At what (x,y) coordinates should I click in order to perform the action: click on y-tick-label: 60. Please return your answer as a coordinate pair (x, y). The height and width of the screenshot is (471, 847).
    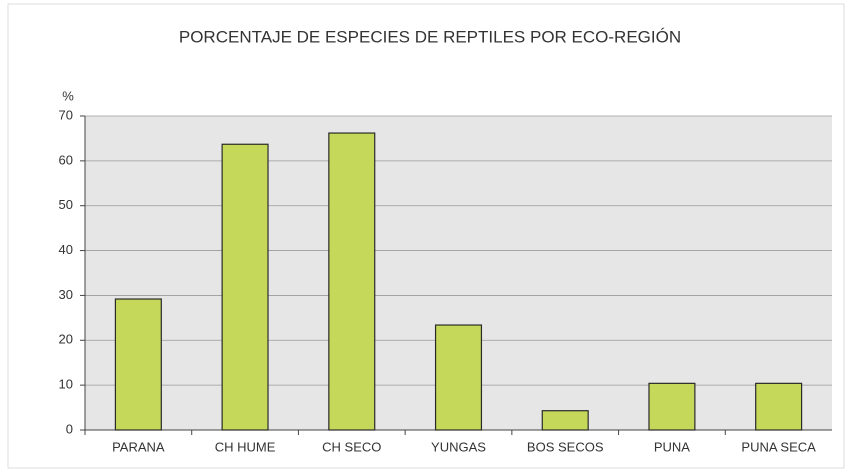
    Looking at the image, I should click on (66, 159).